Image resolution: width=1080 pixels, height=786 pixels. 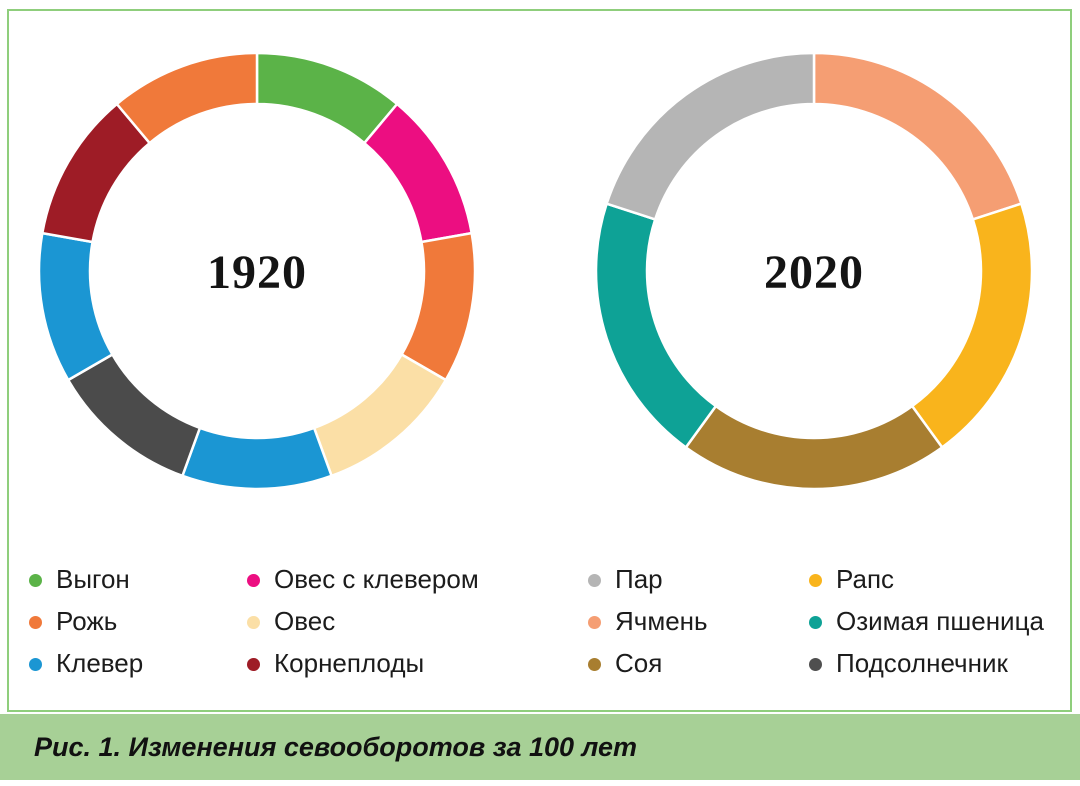 What do you see at coordinates (349, 663) in the screenshot?
I see `legend-item-label: Корнеплоды` at bounding box center [349, 663].